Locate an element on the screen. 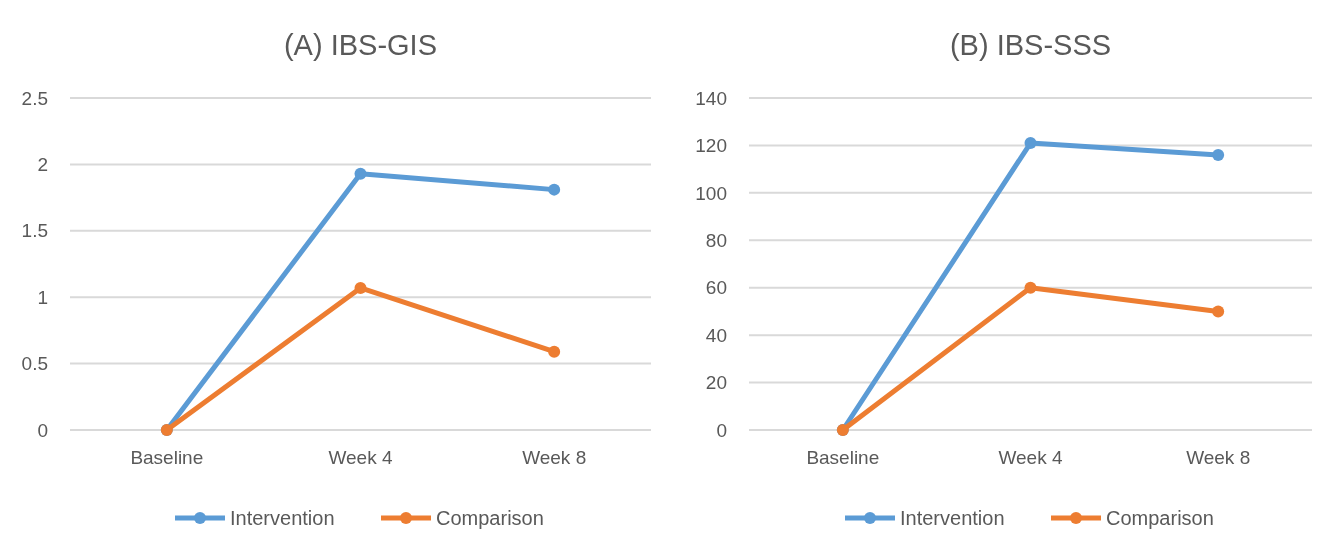  y-tick-label: 140 is located at coordinates (711, 98).